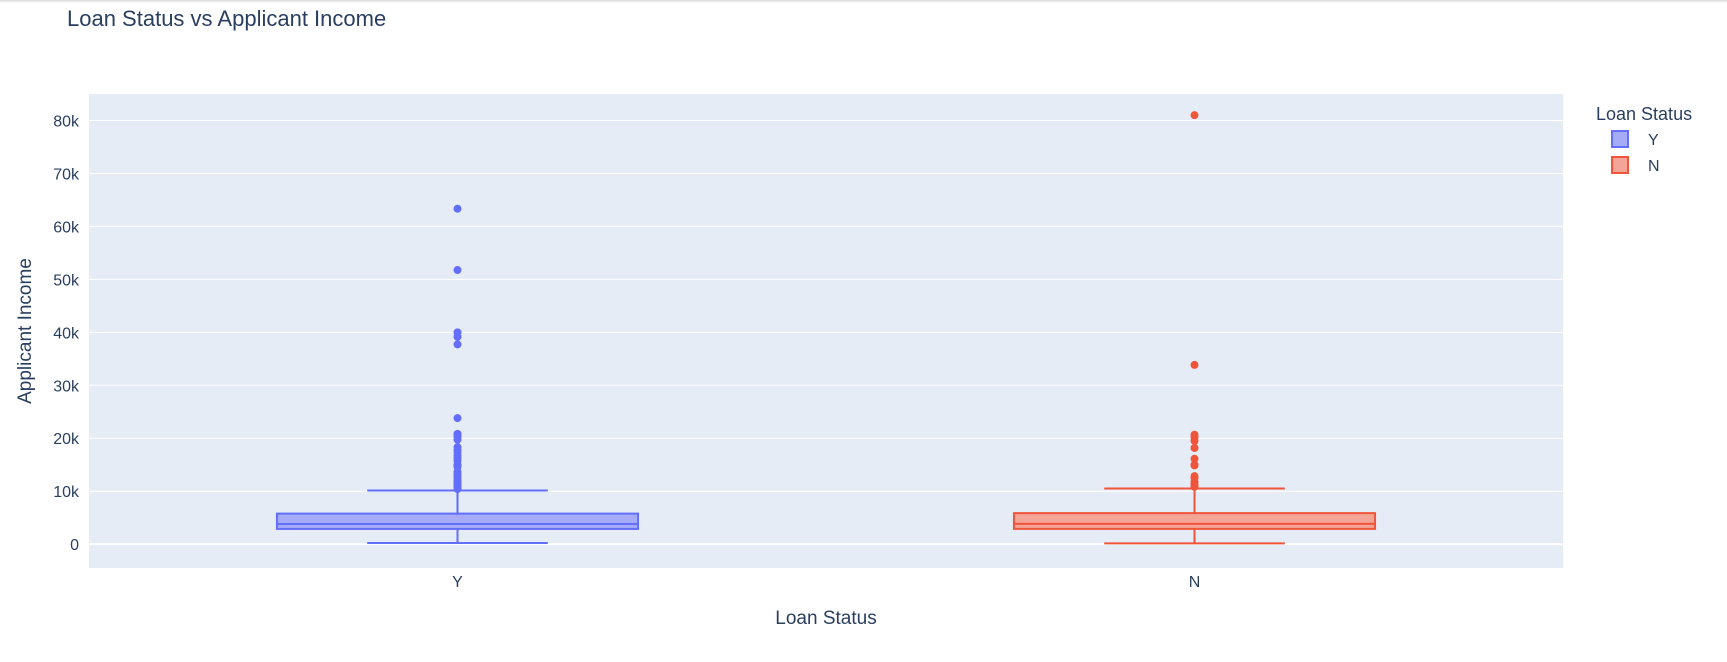 This screenshot has width=1727, height=662. Describe the element at coordinates (825, 618) in the screenshot. I see `x-axis-label: Loan Status` at that location.